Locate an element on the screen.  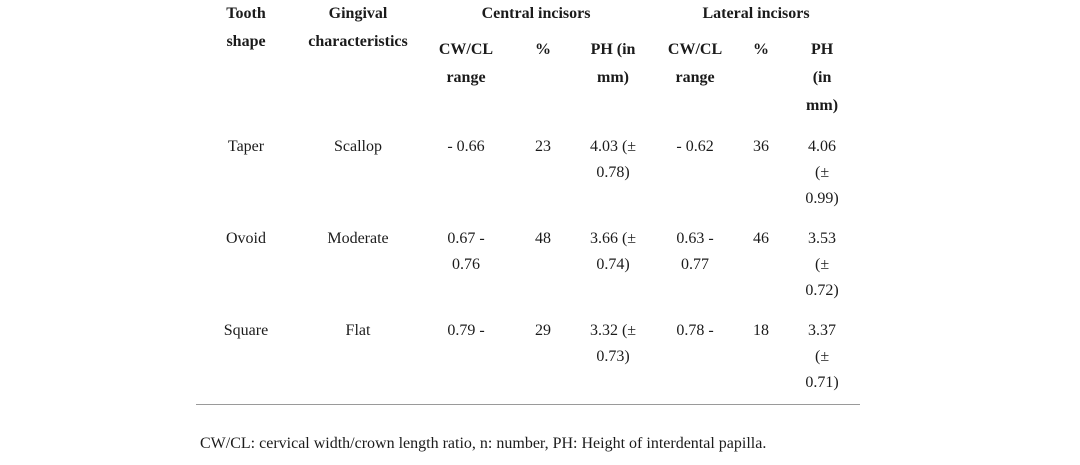
cell-lateral-ph: 3.37 (± 0.71) is located at coordinates (822, 354).